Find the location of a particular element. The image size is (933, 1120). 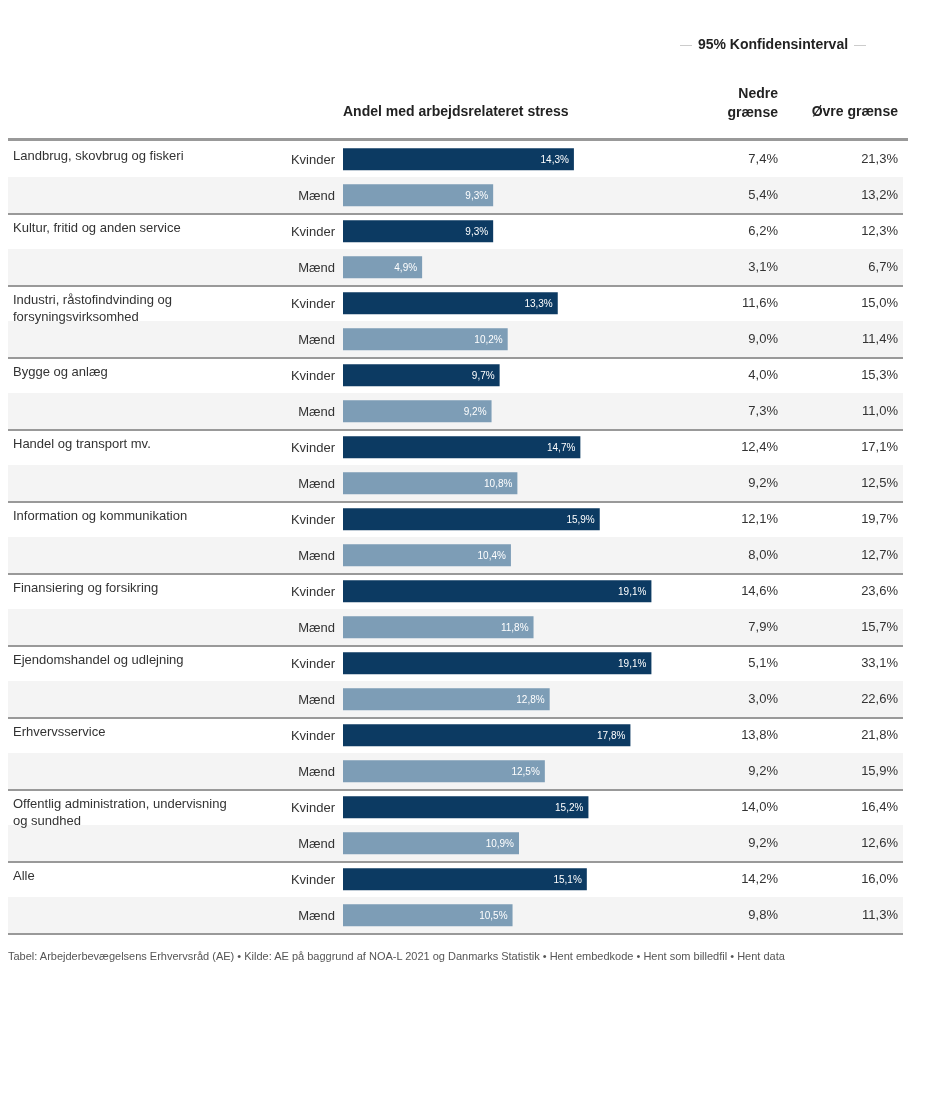

text: 11,6% is located at coordinates (759, 302).